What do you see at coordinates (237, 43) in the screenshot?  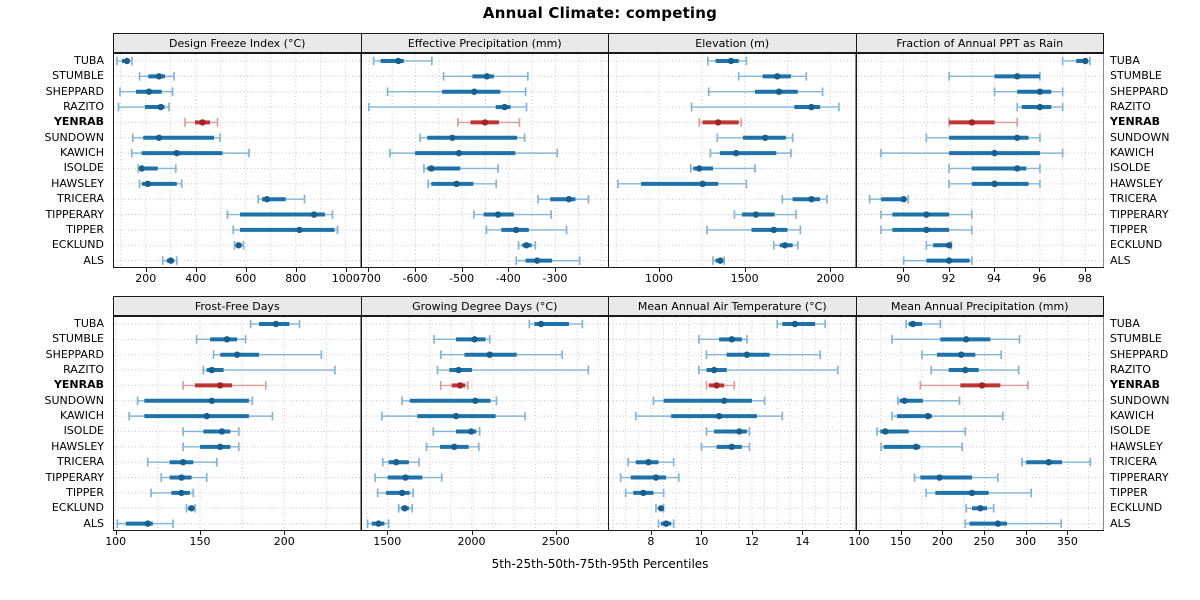 I see `panel-strip: Design Freeze Index (°C)` at bounding box center [237, 43].